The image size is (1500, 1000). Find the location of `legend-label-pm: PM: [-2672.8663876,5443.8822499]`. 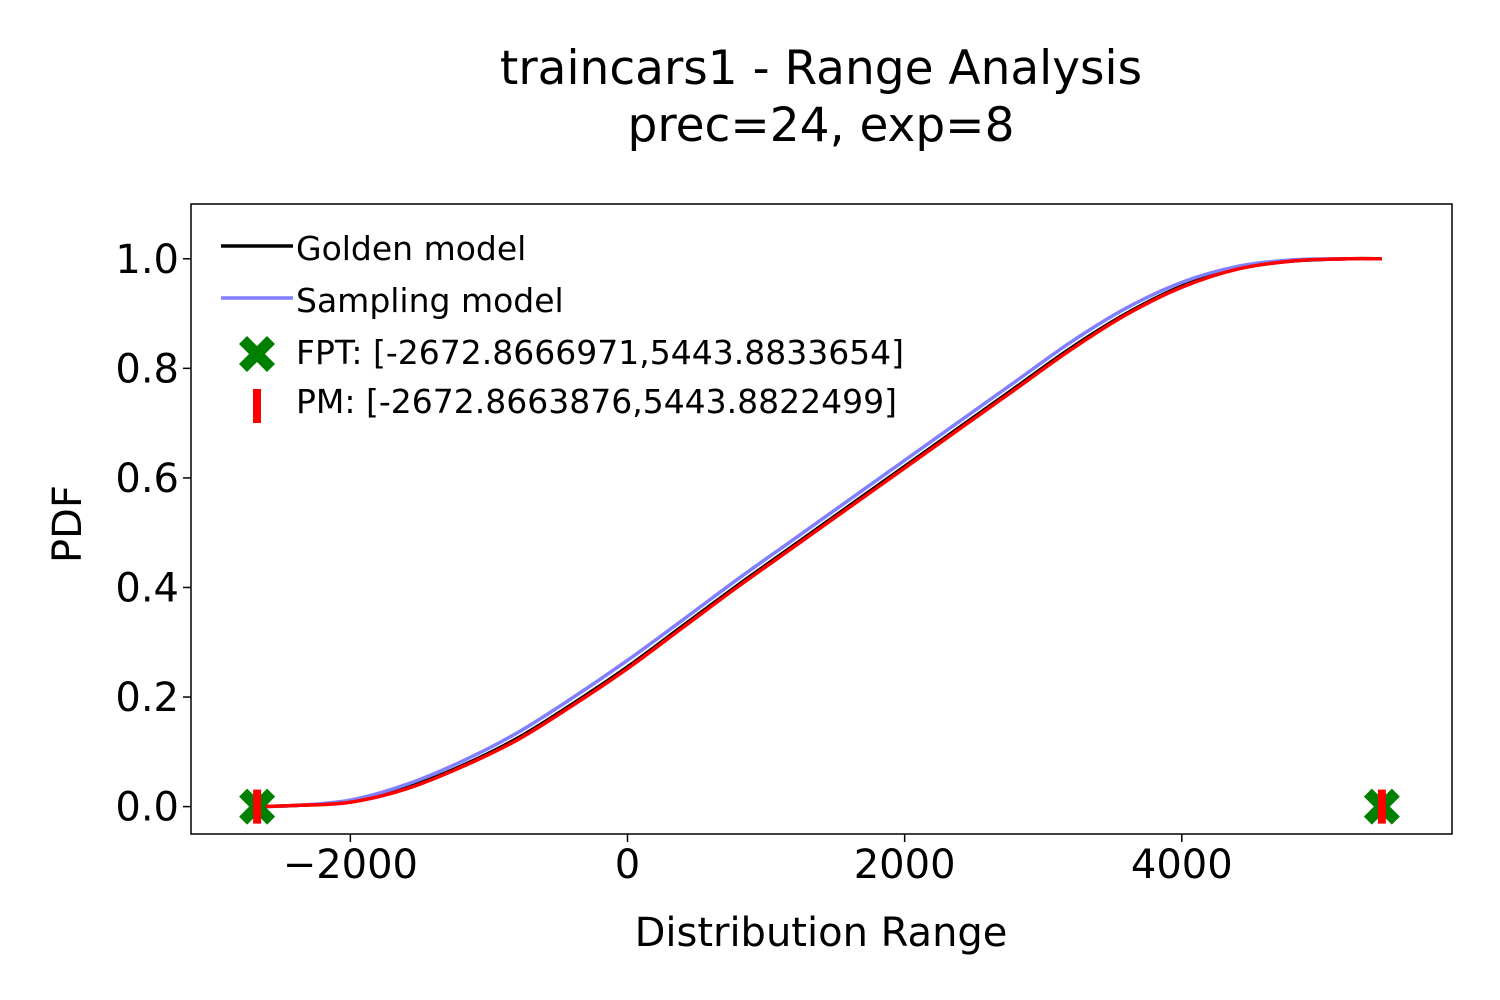

legend-label-pm: PM: [-2672.8663876,5443.8822499] is located at coordinates (596, 401).